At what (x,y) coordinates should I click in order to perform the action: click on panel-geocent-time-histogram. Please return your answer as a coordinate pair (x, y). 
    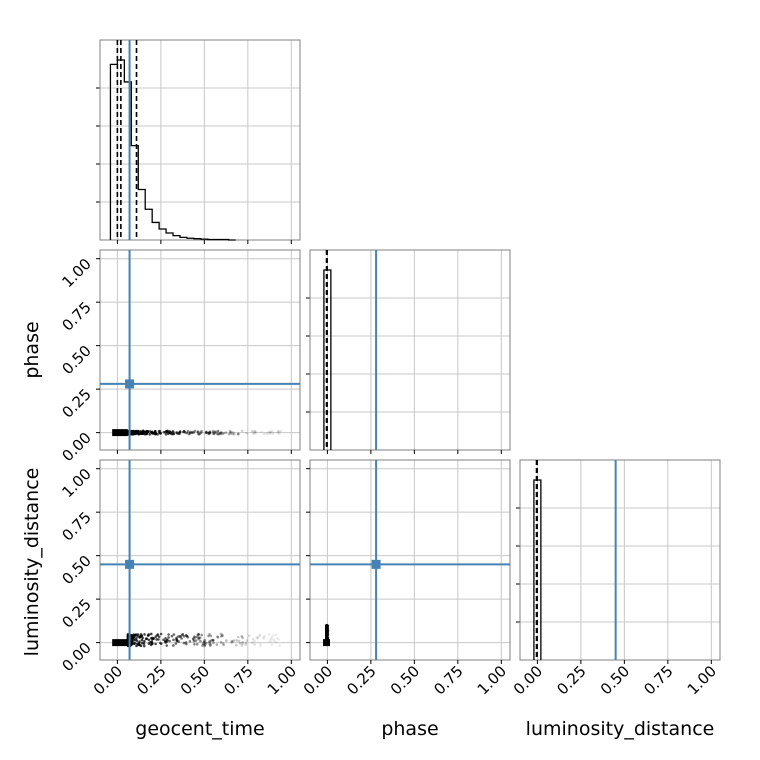
    Looking at the image, I should click on (198, 141).